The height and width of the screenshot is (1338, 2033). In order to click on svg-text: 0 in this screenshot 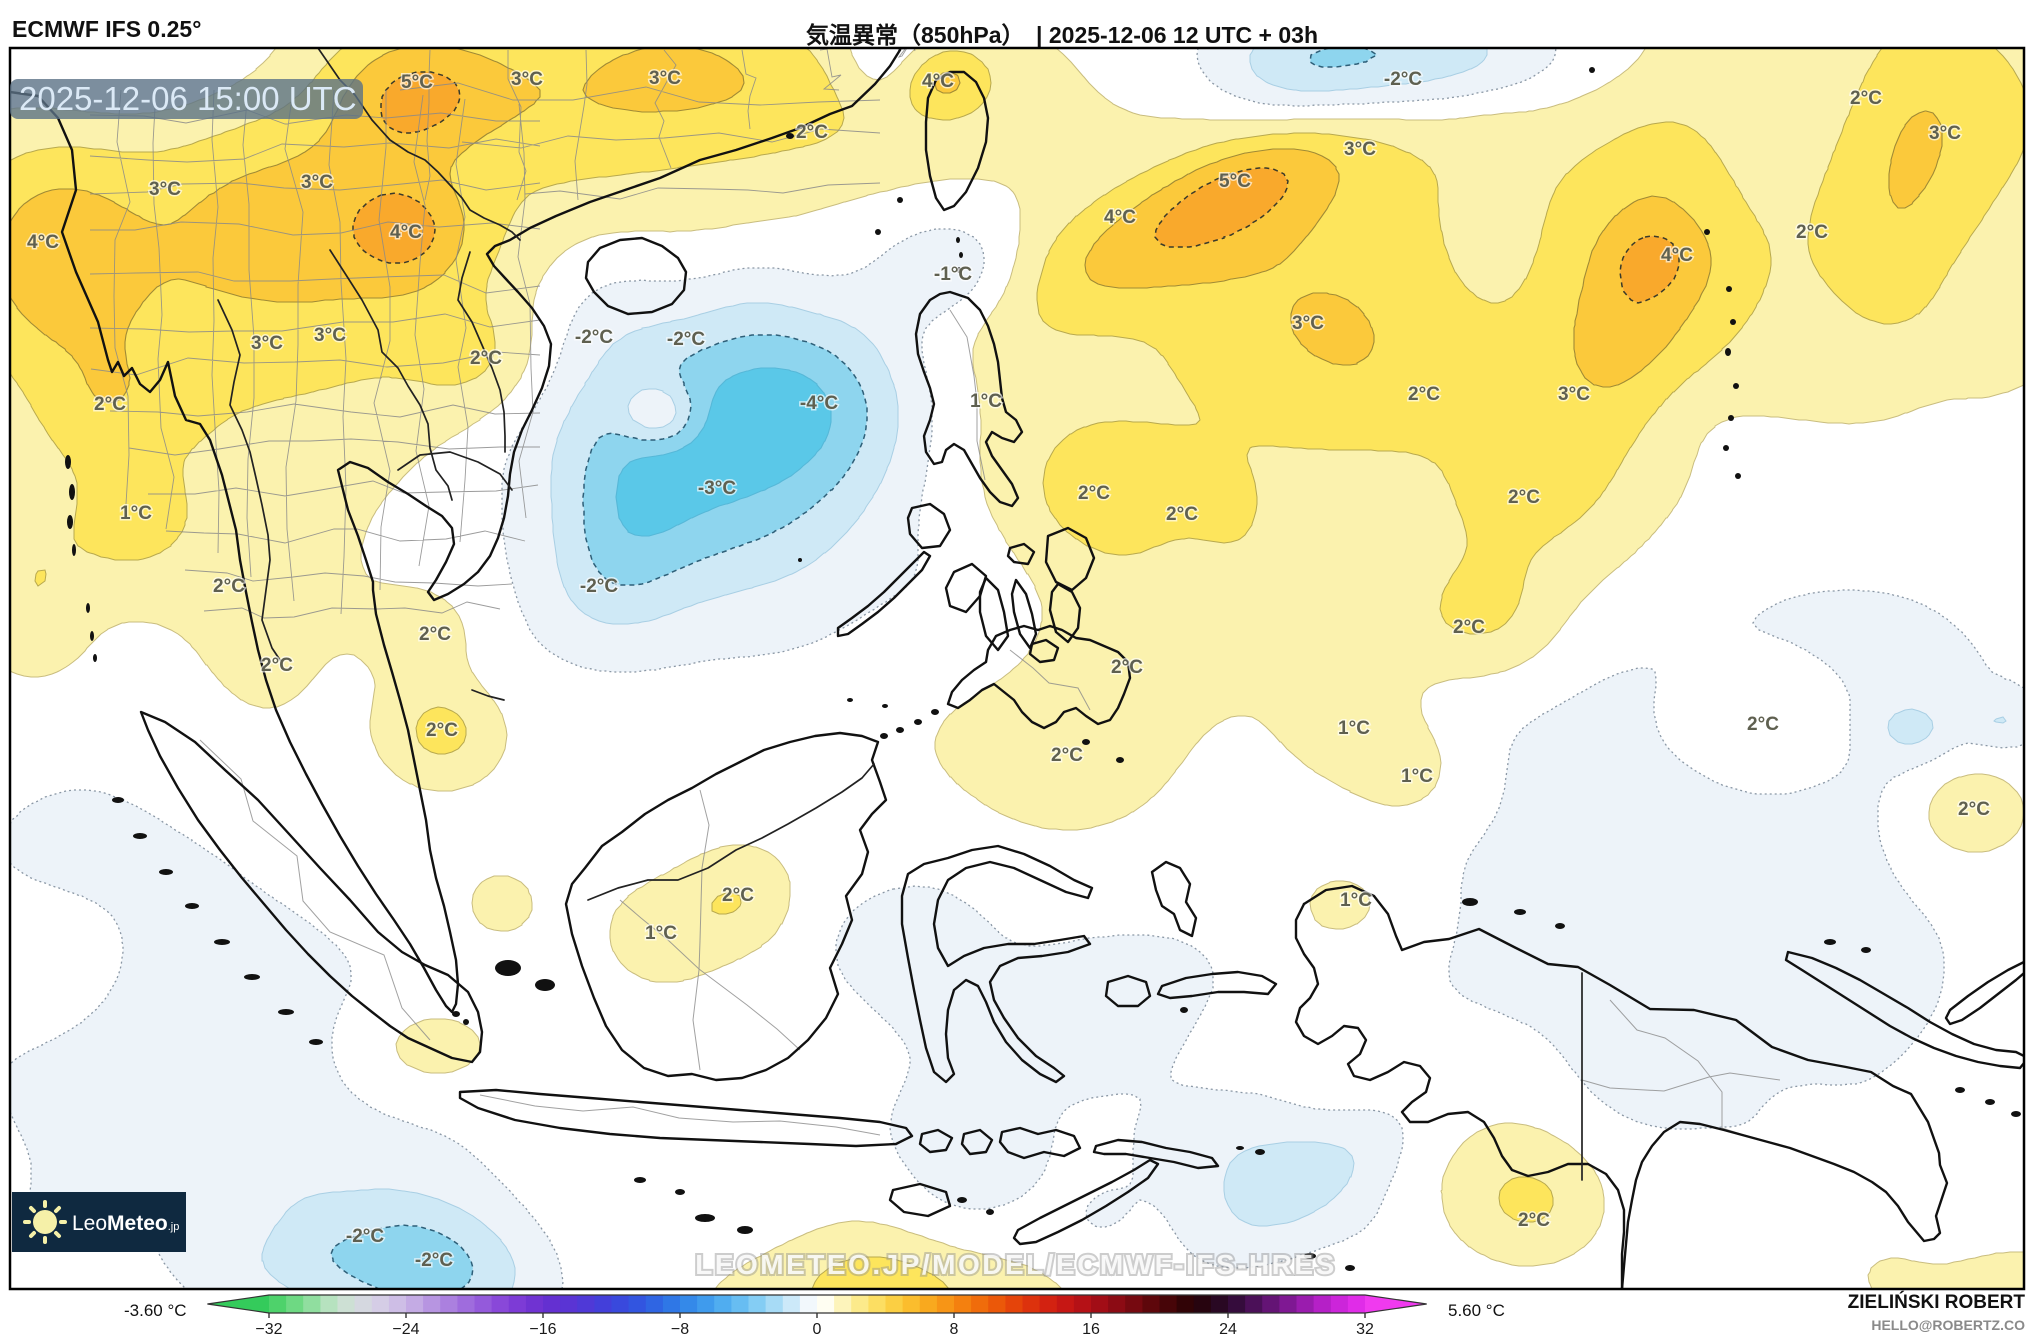, I will do `click(817, 1329)`.